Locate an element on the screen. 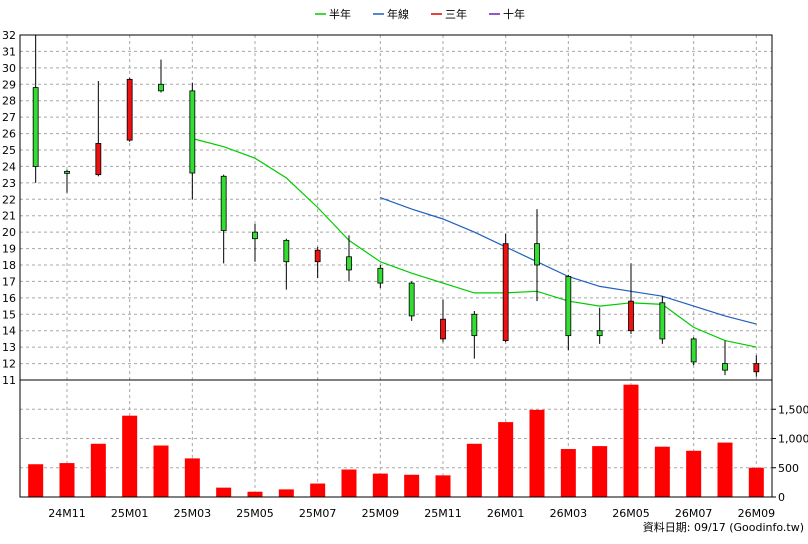 This screenshot has height=544, width=808. legend-label: 年線 is located at coordinates (398, 14).